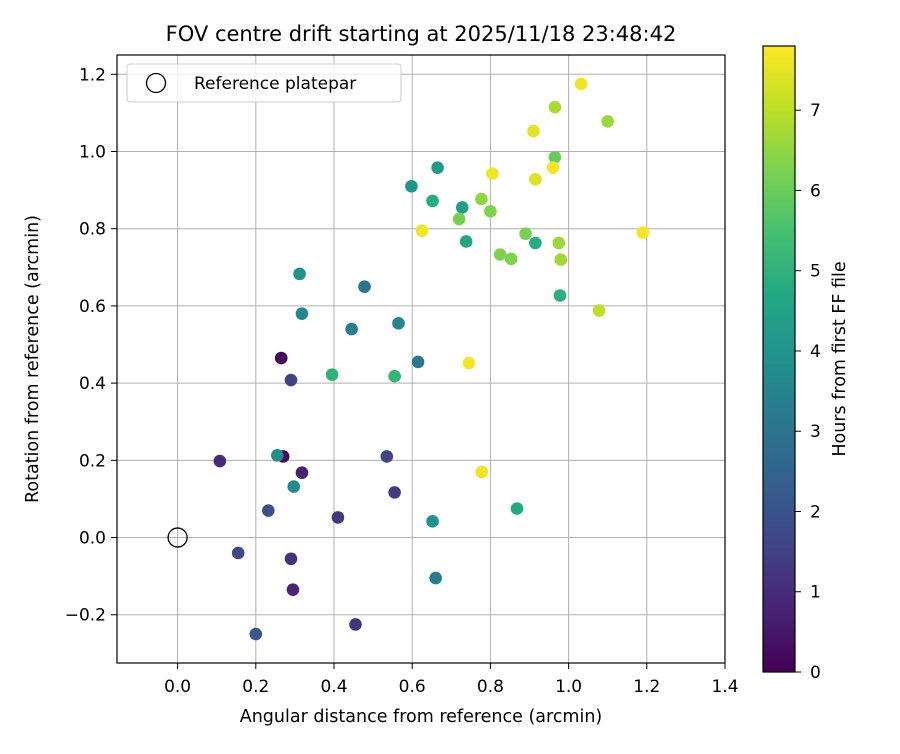  What do you see at coordinates (815, 512) in the screenshot?
I see `colorbar-tick-label: 2` at bounding box center [815, 512].